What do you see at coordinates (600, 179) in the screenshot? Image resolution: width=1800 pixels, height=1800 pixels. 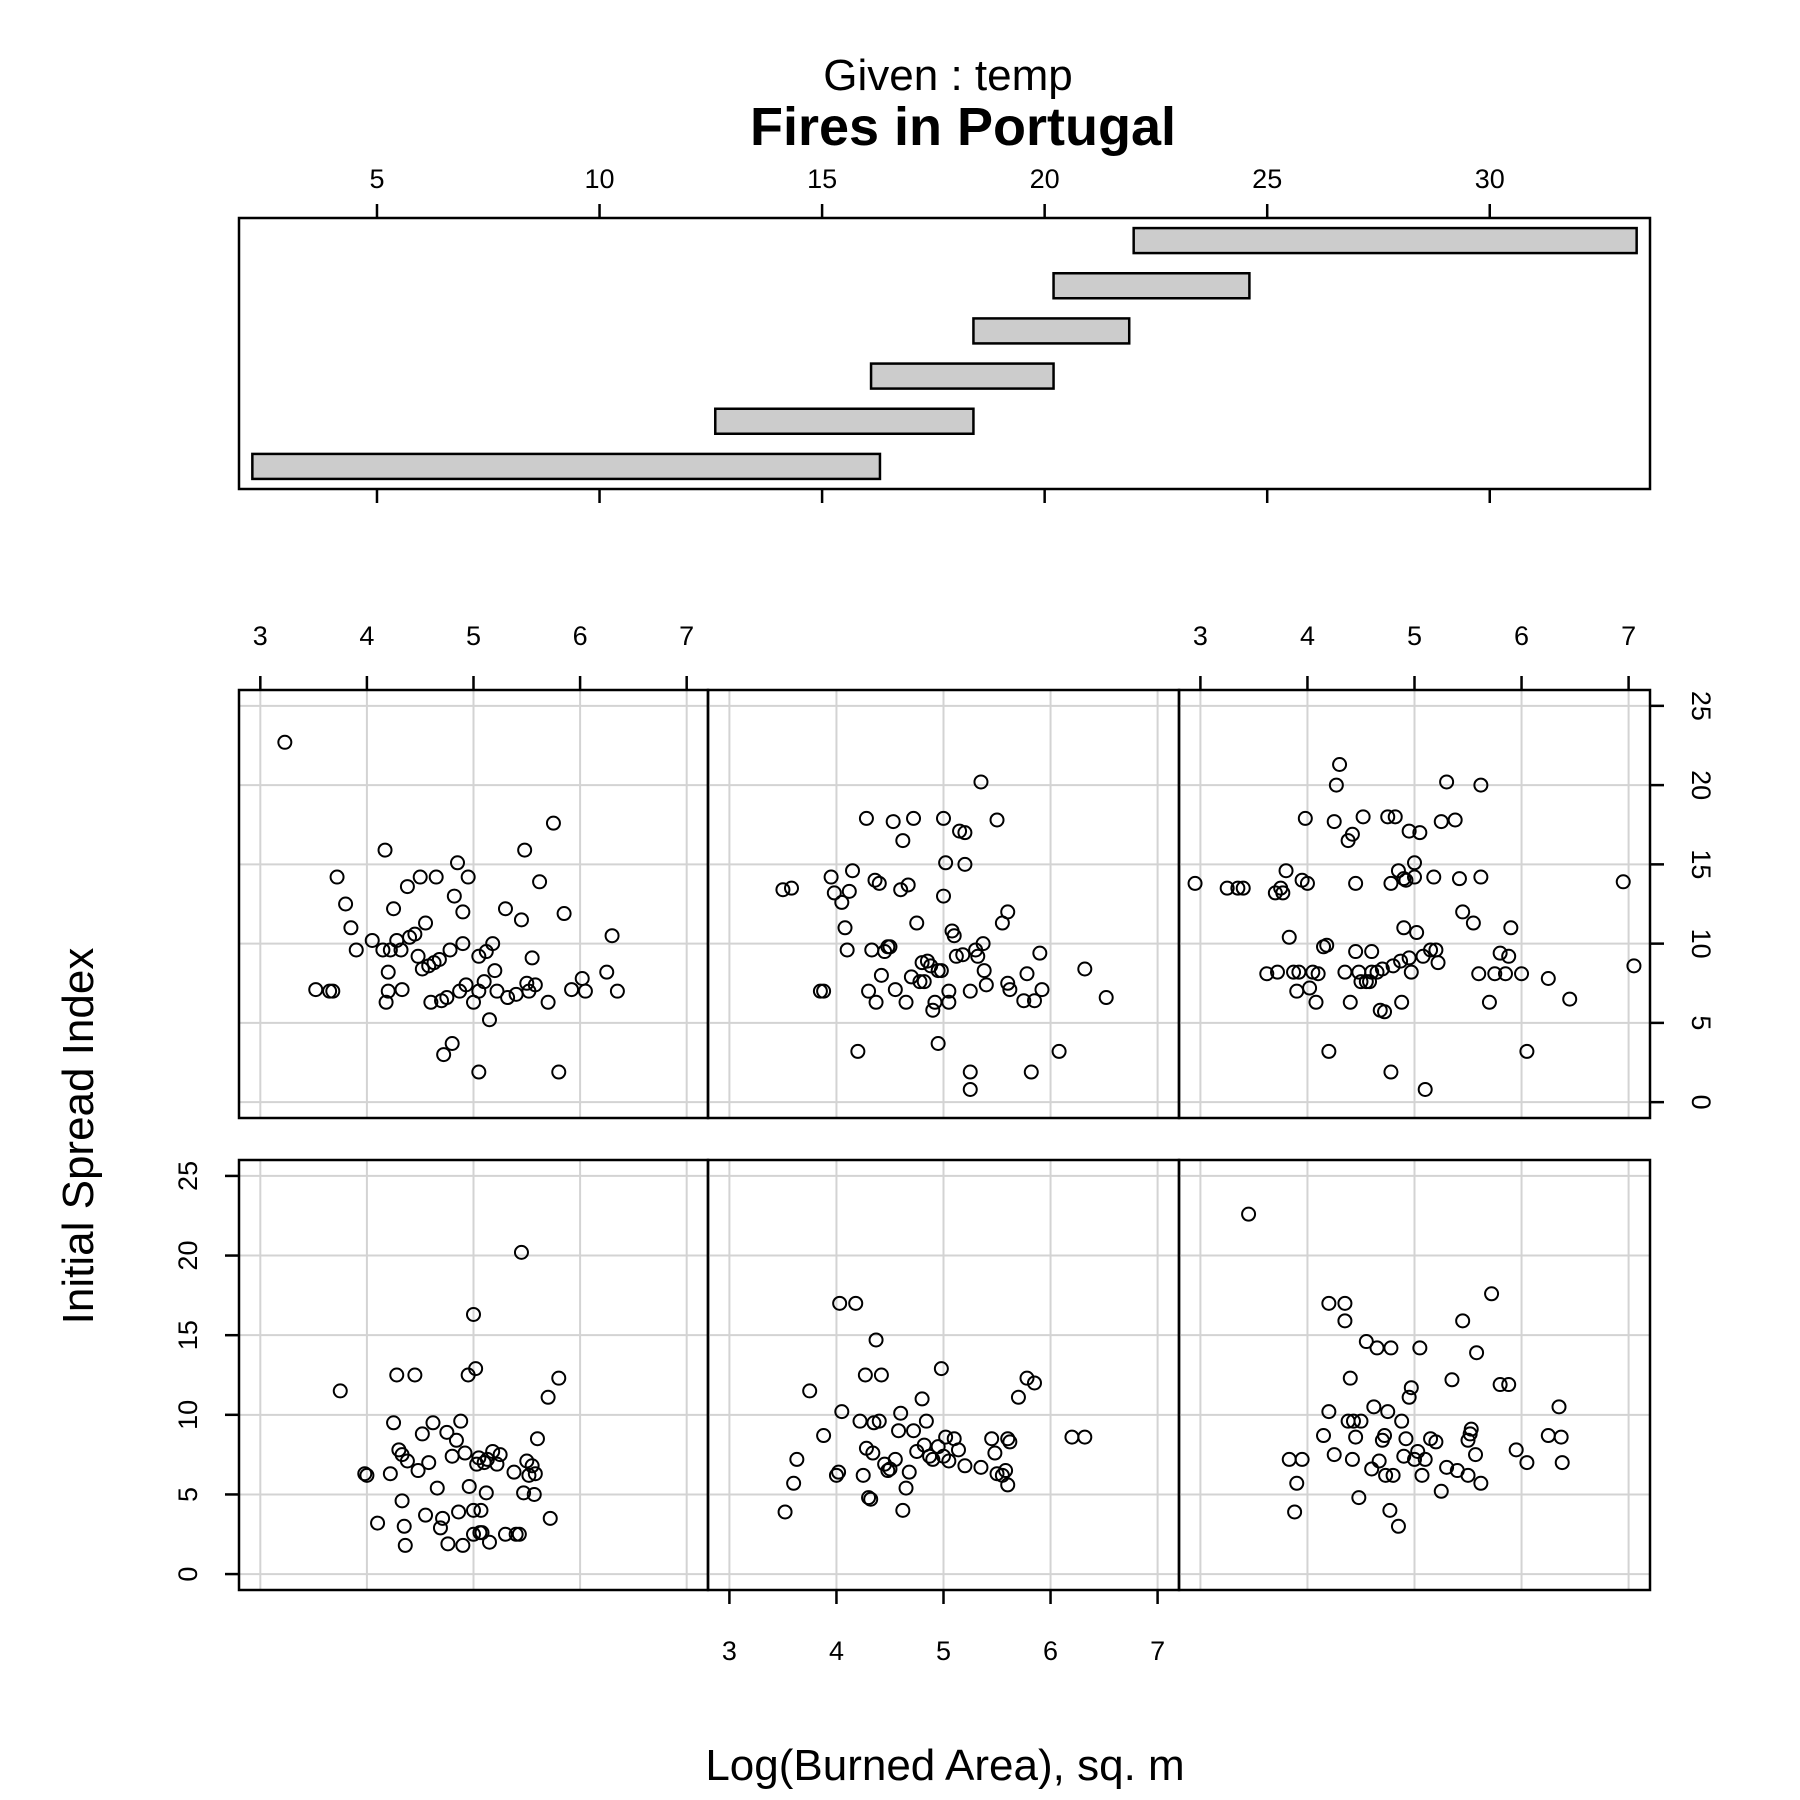 I see `given-tick-label: 10` at bounding box center [600, 179].